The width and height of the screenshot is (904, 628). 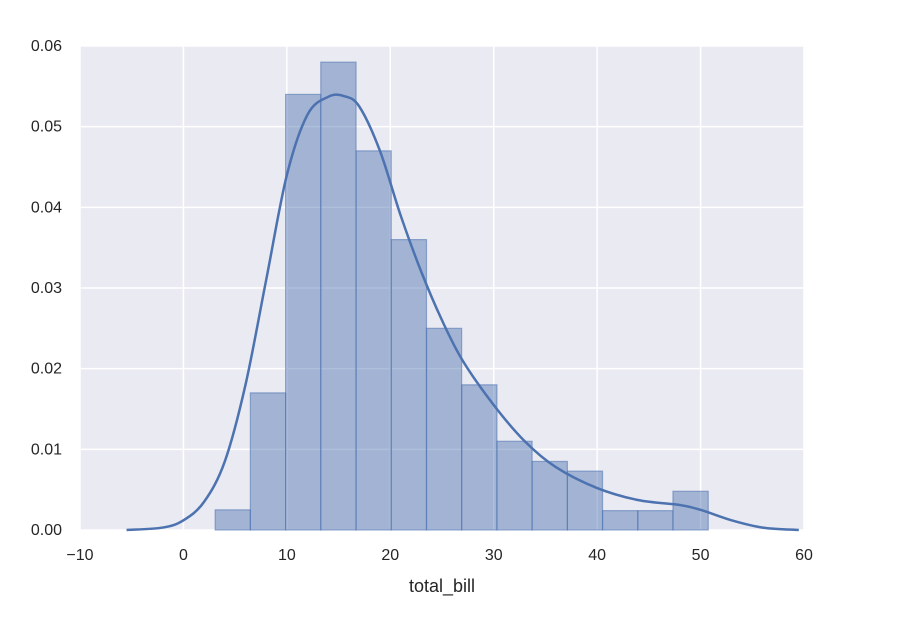 I want to click on x-tick-label: 30, so click(x=494, y=555).